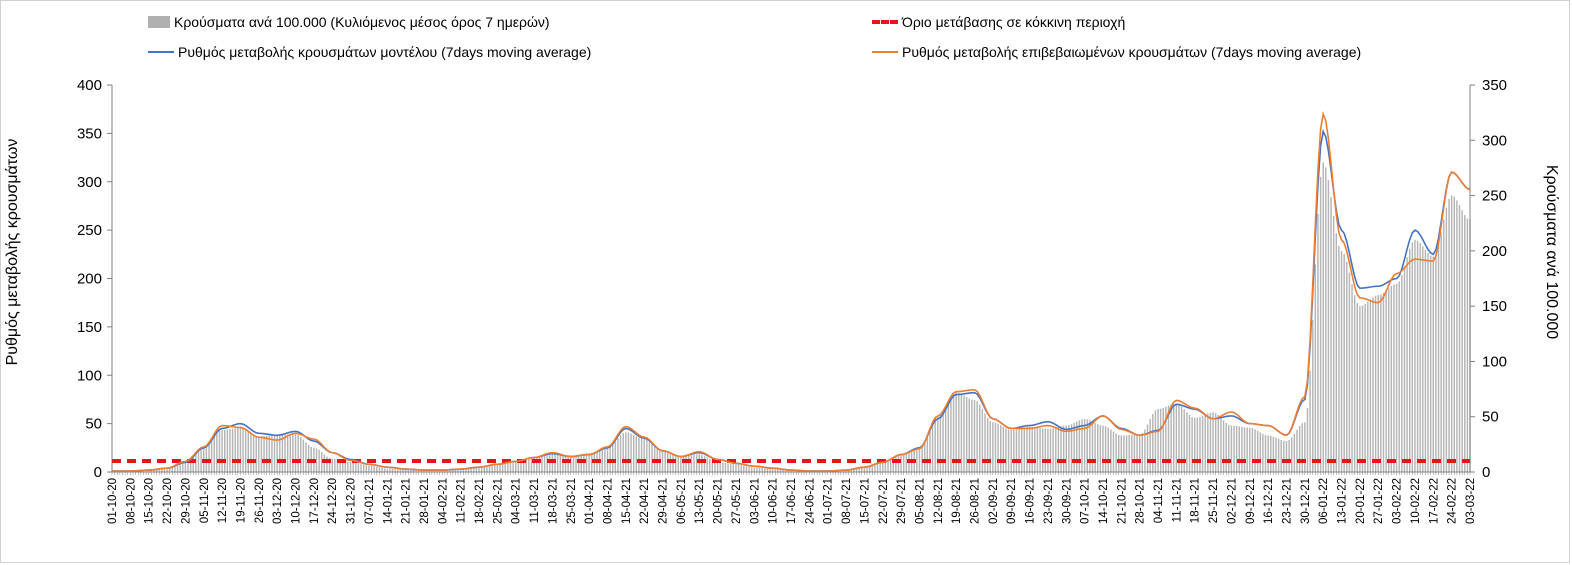 Image resolution: width=1572 pixels, height=565 pixels. What do you see at coordinates (810, 501) in the screenshot?
I see `x-tick-label-38: 24-06-21` at bounding box center [810, 501].